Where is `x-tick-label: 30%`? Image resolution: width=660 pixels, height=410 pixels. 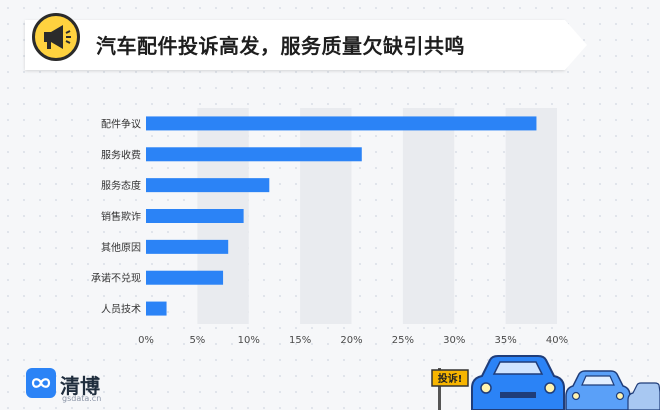
x-tick-label: 30% is located at coordinates (454, 340).